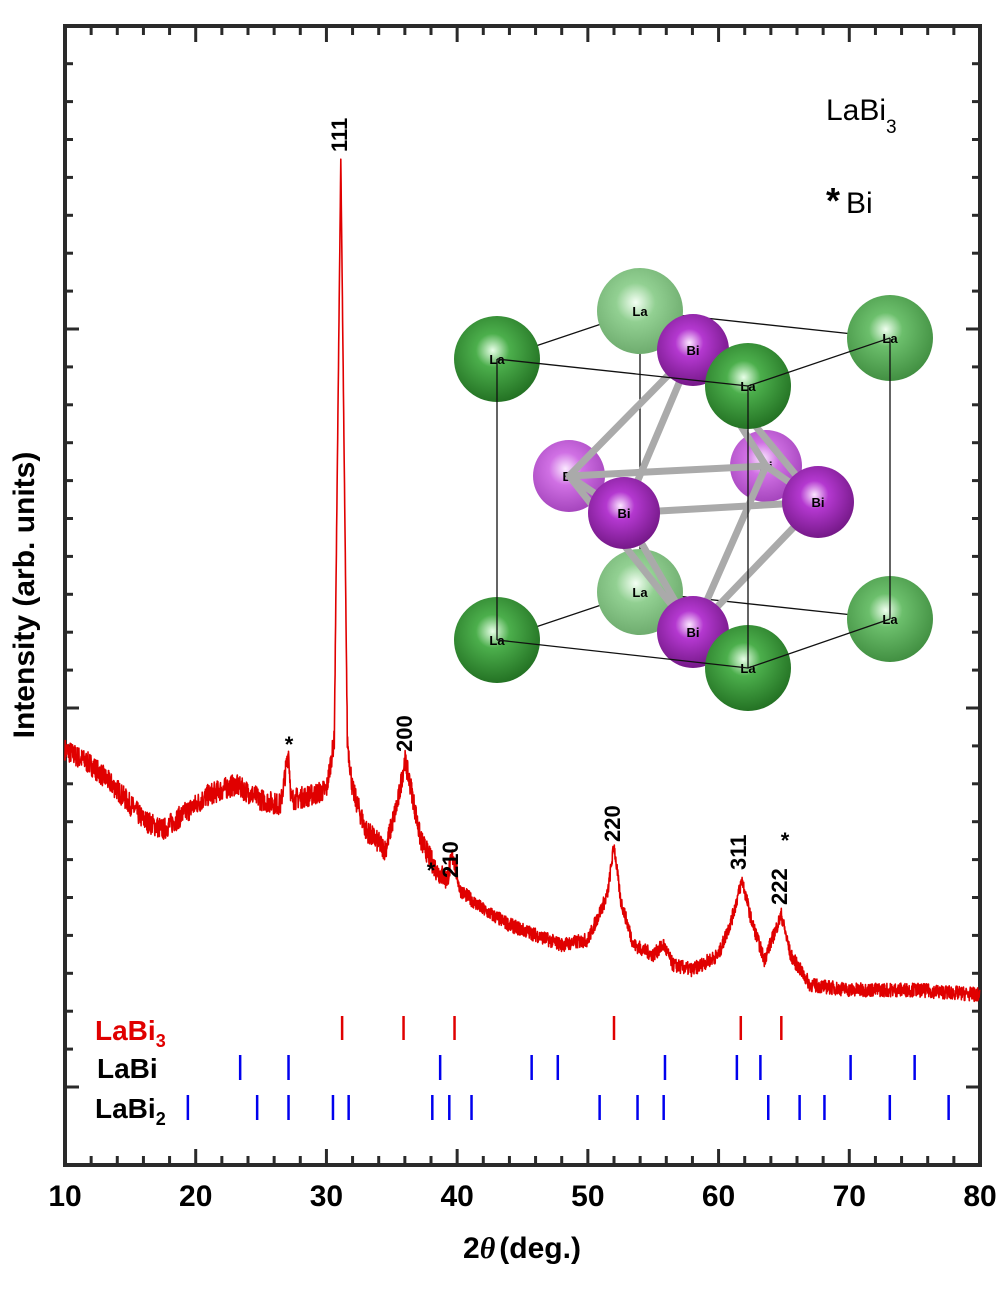 The height and width of the screenshot is (1290, 1000). I want to click on x-tick-label: 50, so click(587, 1196).